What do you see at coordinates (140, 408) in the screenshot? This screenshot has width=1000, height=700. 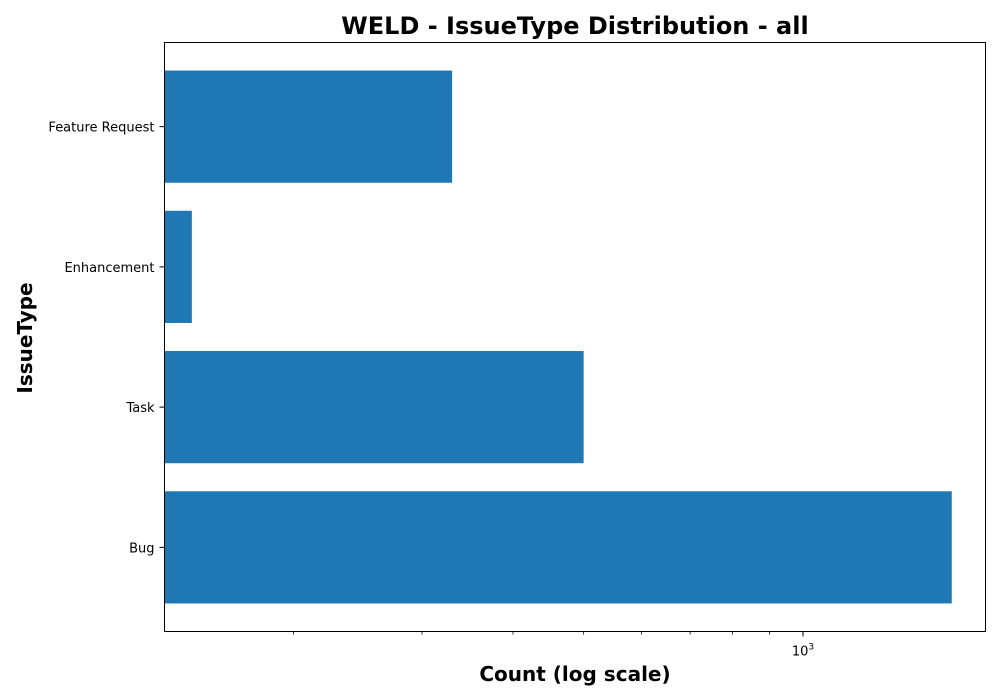 I see `y-tick-label: Task` at bounding box center [140, 408].